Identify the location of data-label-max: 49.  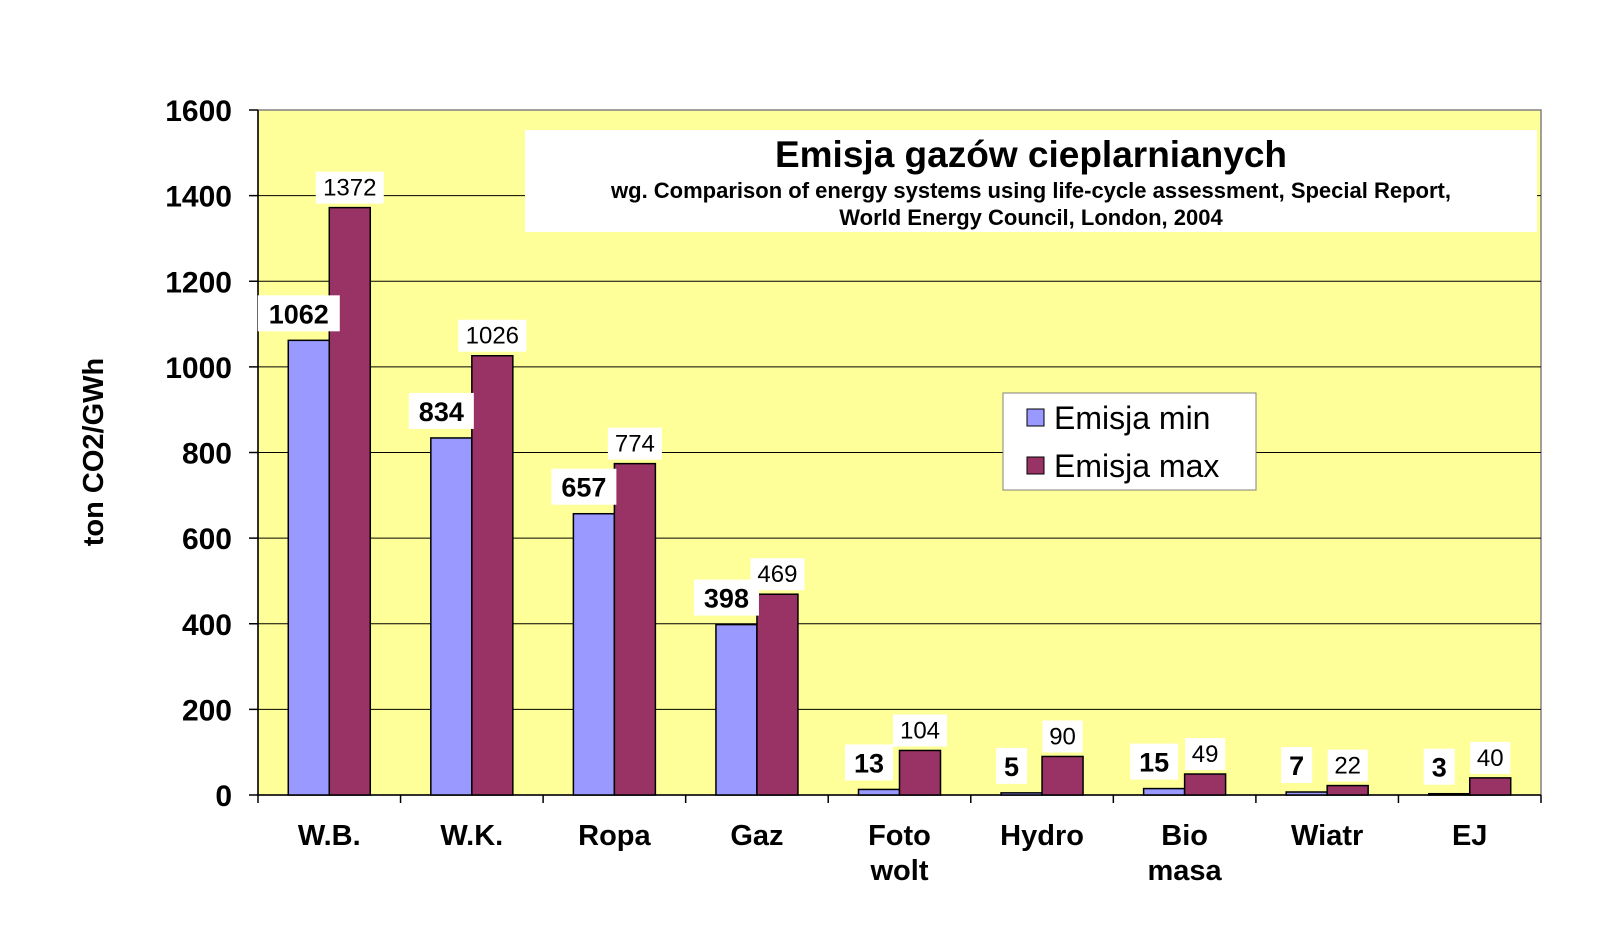
(1205, 754).